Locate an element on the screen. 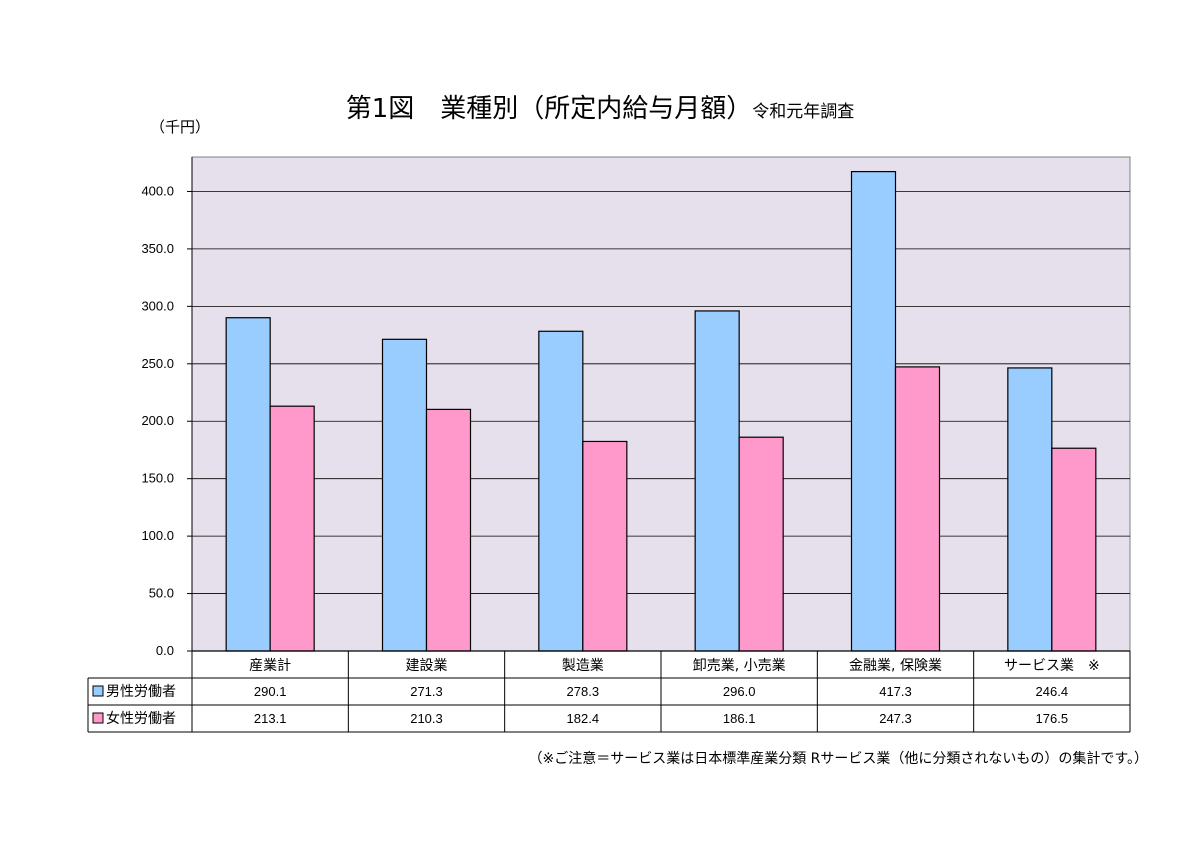  chart-title-sub: 令和元年調査 is located at coordinates (803, 112).